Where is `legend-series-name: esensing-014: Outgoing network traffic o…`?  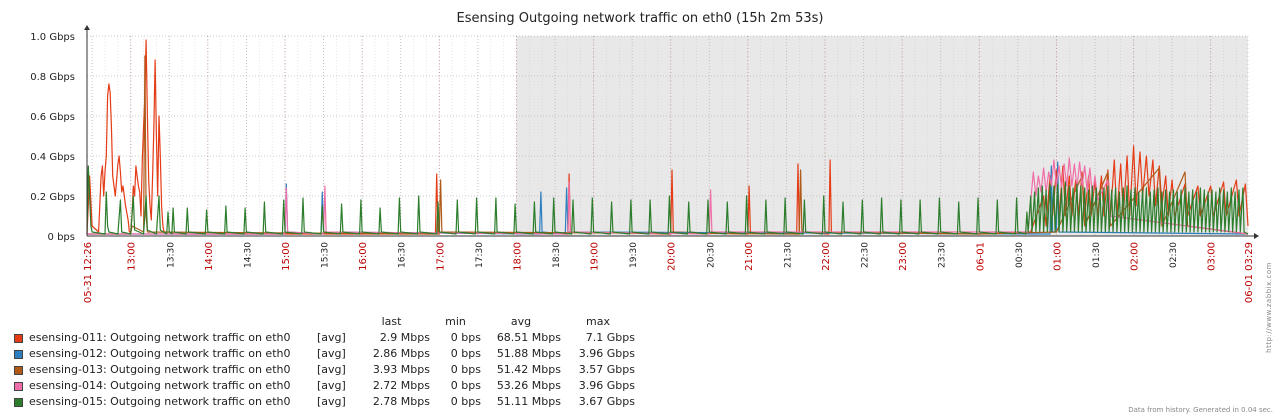 legend-series-name: esensing-014: Outgoing network traffic o… is located at coordinates (160, 385).